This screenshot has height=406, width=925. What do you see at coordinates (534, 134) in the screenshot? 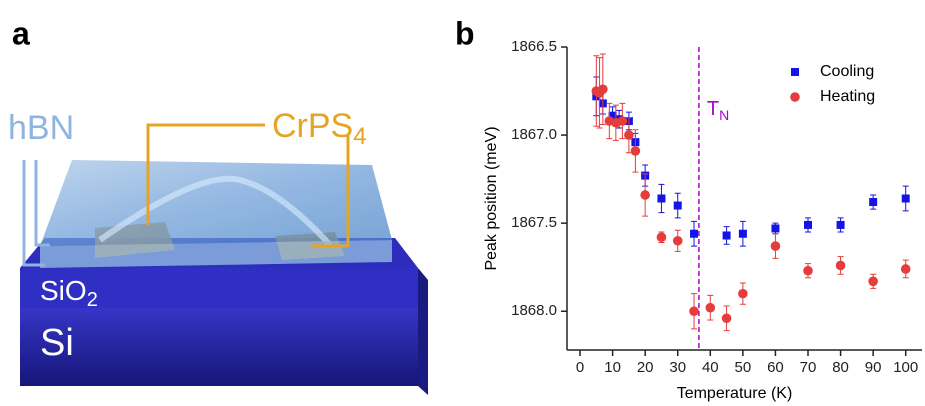
I see `y-tick-label: 1867.0` at bounding box center [534, 134].